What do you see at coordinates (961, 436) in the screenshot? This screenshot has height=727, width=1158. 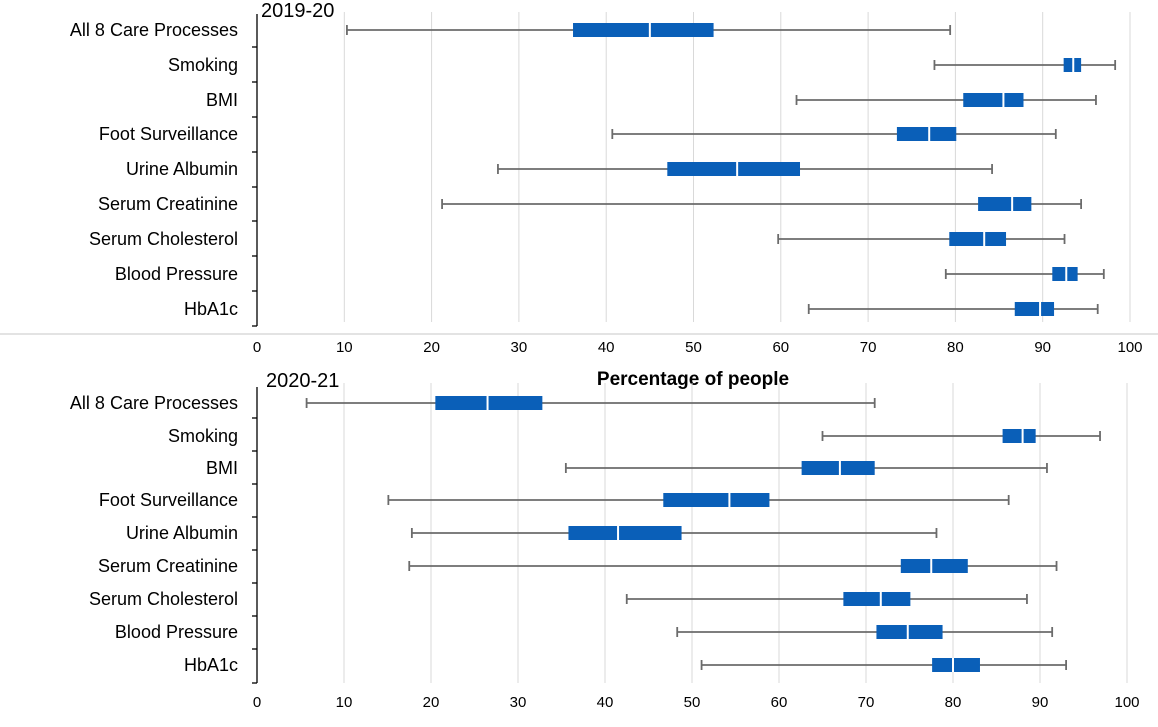 I see `p2-box-smoking` at bounding box center [961, 436].